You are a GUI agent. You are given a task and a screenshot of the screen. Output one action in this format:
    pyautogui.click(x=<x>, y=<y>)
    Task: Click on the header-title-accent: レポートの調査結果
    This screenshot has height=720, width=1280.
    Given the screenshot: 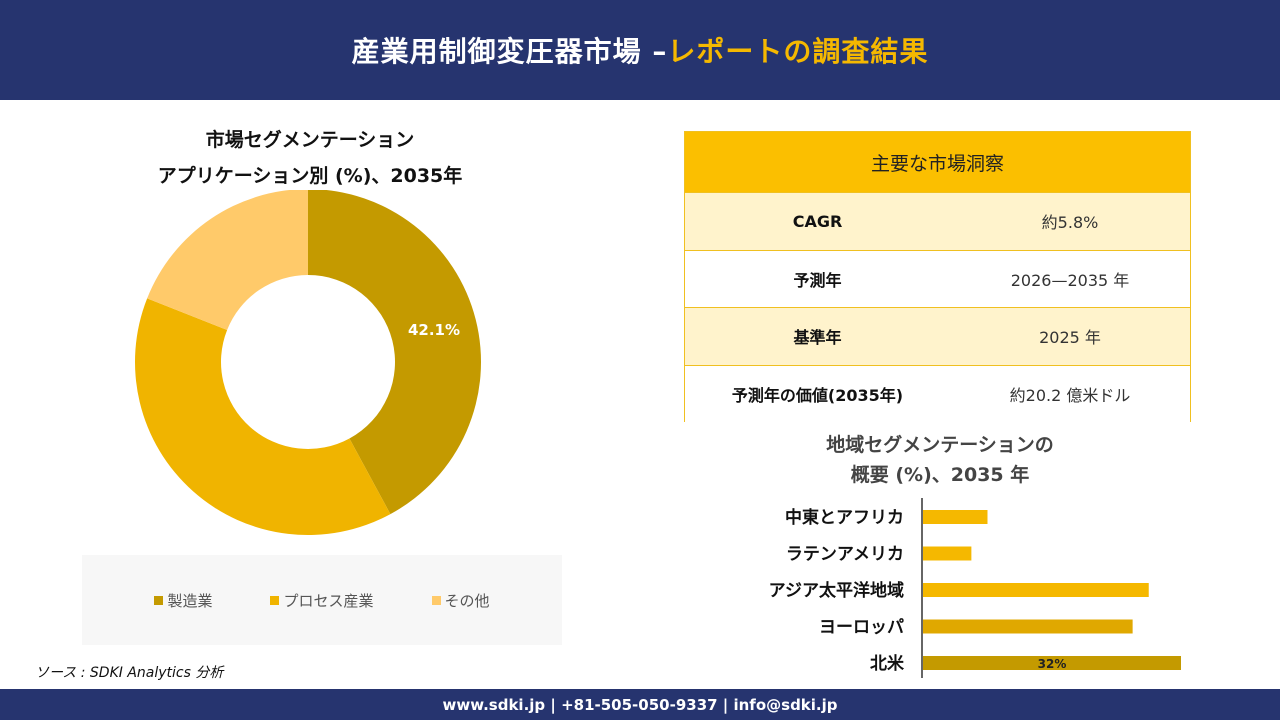 What is the action you would take?
    pyautogui.click(x=798, y=51)
    